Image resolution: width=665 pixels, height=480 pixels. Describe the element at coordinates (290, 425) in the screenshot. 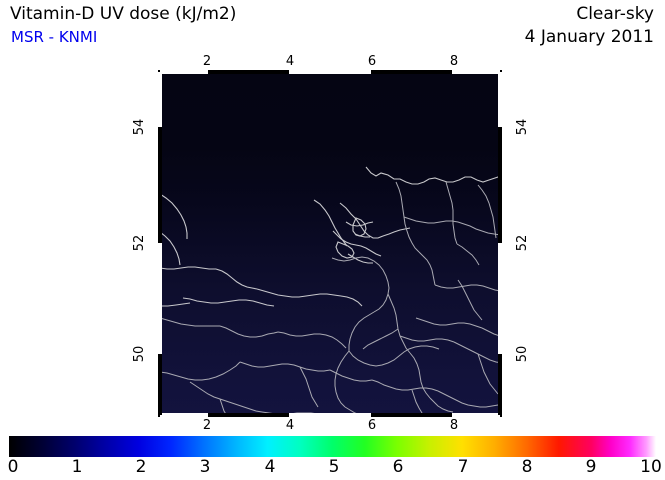

I see `x-axis-bottom-tick-label-4: 4` at that location.